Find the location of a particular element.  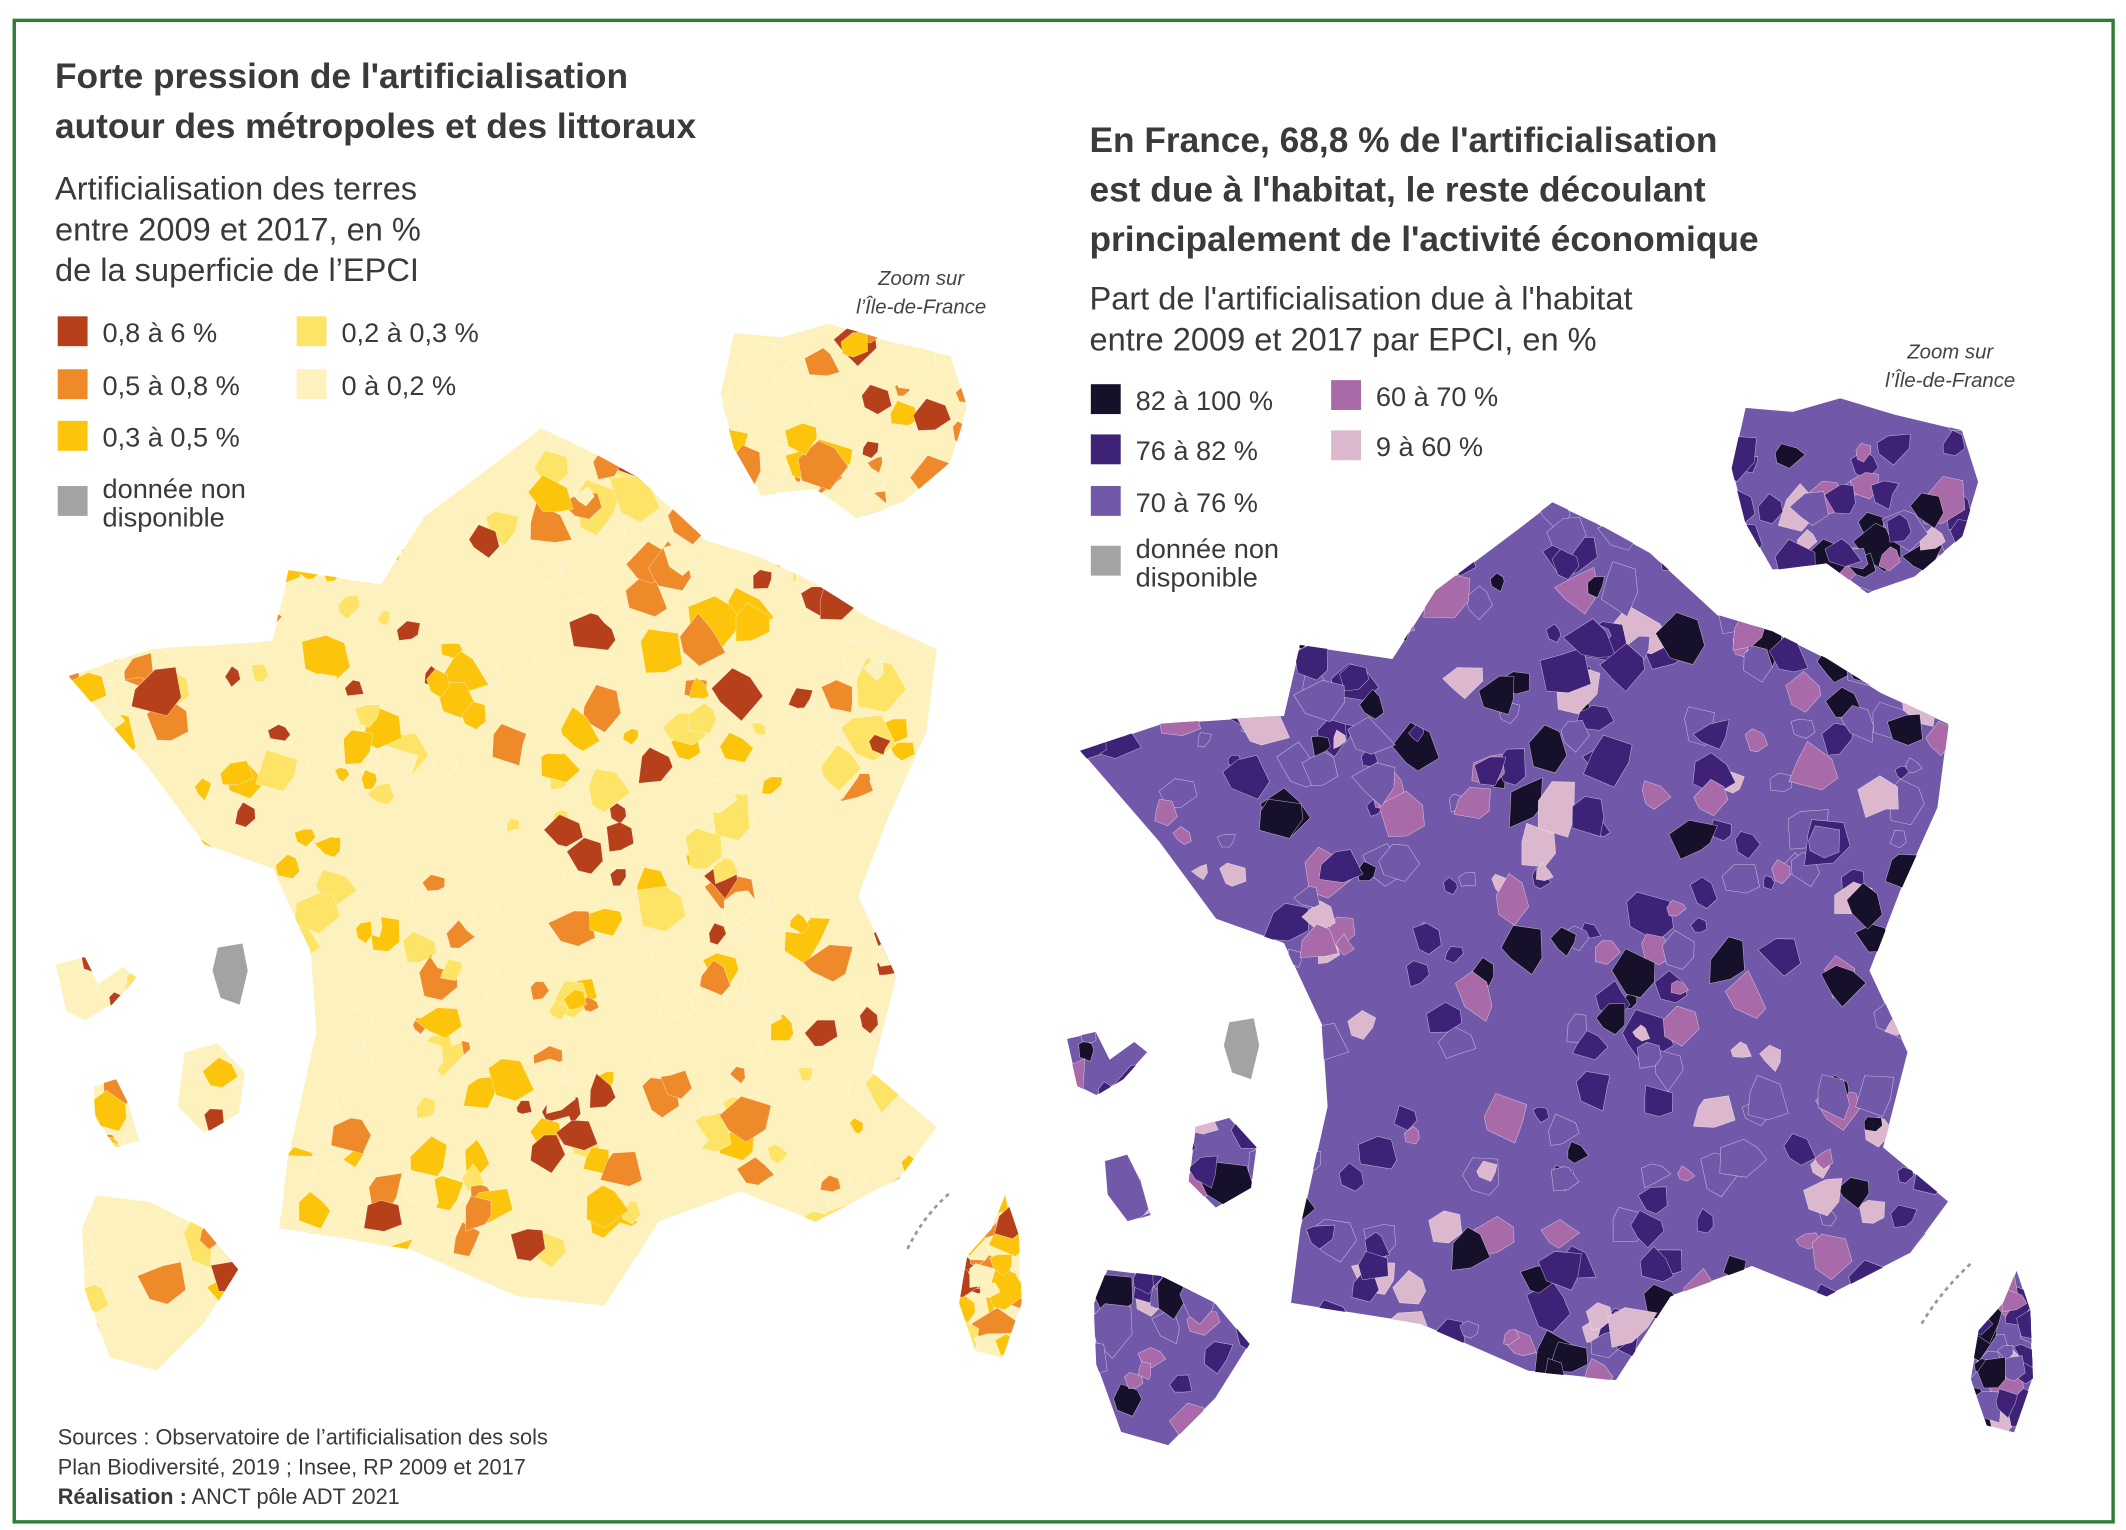

zoom-note: Zoom sur is located at coordinates (921, 279).